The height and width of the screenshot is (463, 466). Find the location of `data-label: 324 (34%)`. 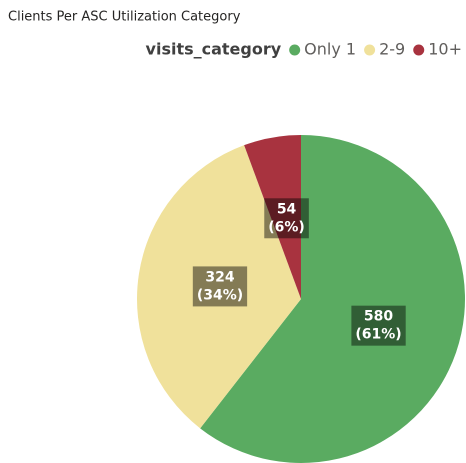

data-label: 324 (34%) is located at coordinates (220, 286).